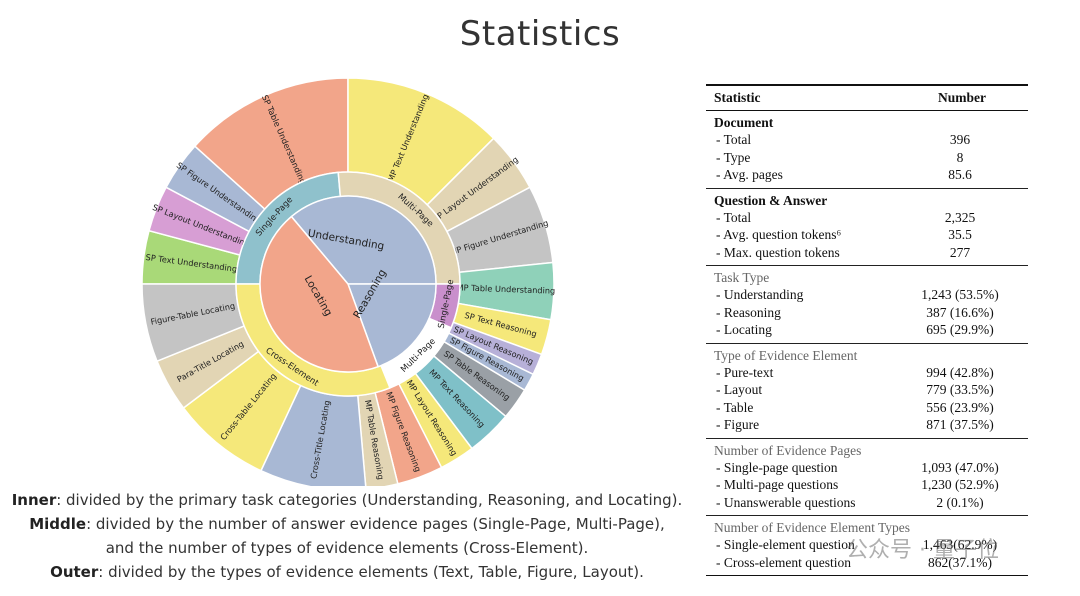 The width and height of the screenshot is (1080, 596). What do you see at coordinates (855, 329) in the screenshot?
I see `table-row: - Locating 695 (29.9%)` at bounding box center [855, 329].